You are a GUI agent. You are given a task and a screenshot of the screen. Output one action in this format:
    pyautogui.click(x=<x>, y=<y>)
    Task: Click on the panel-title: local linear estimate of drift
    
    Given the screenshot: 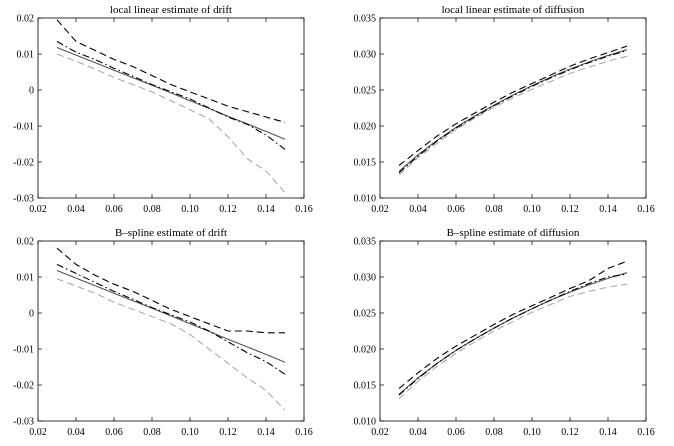 What is the action you would take?
    pyautogui.click(x=171, y=10)
    